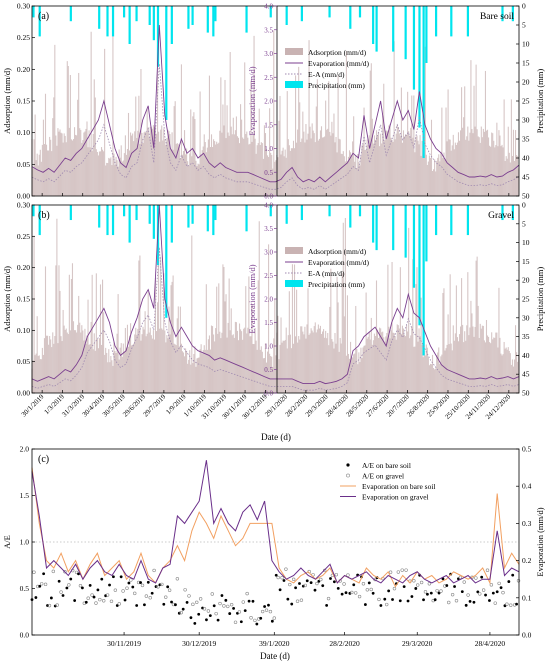 The height and width of the screenshot is (672, 550). Describe the element at coordinates (7, 299) in the screenshot. I see `left-axis-title: Adsorption (mm/d)` at that location.